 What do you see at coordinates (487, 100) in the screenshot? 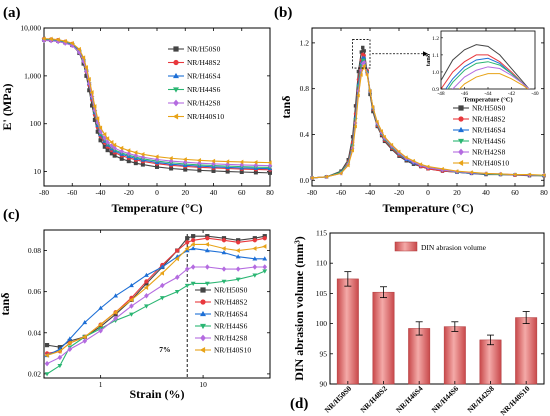
I see `inset-x-title: Temperature (°C)` at bounding box center [487, 100].